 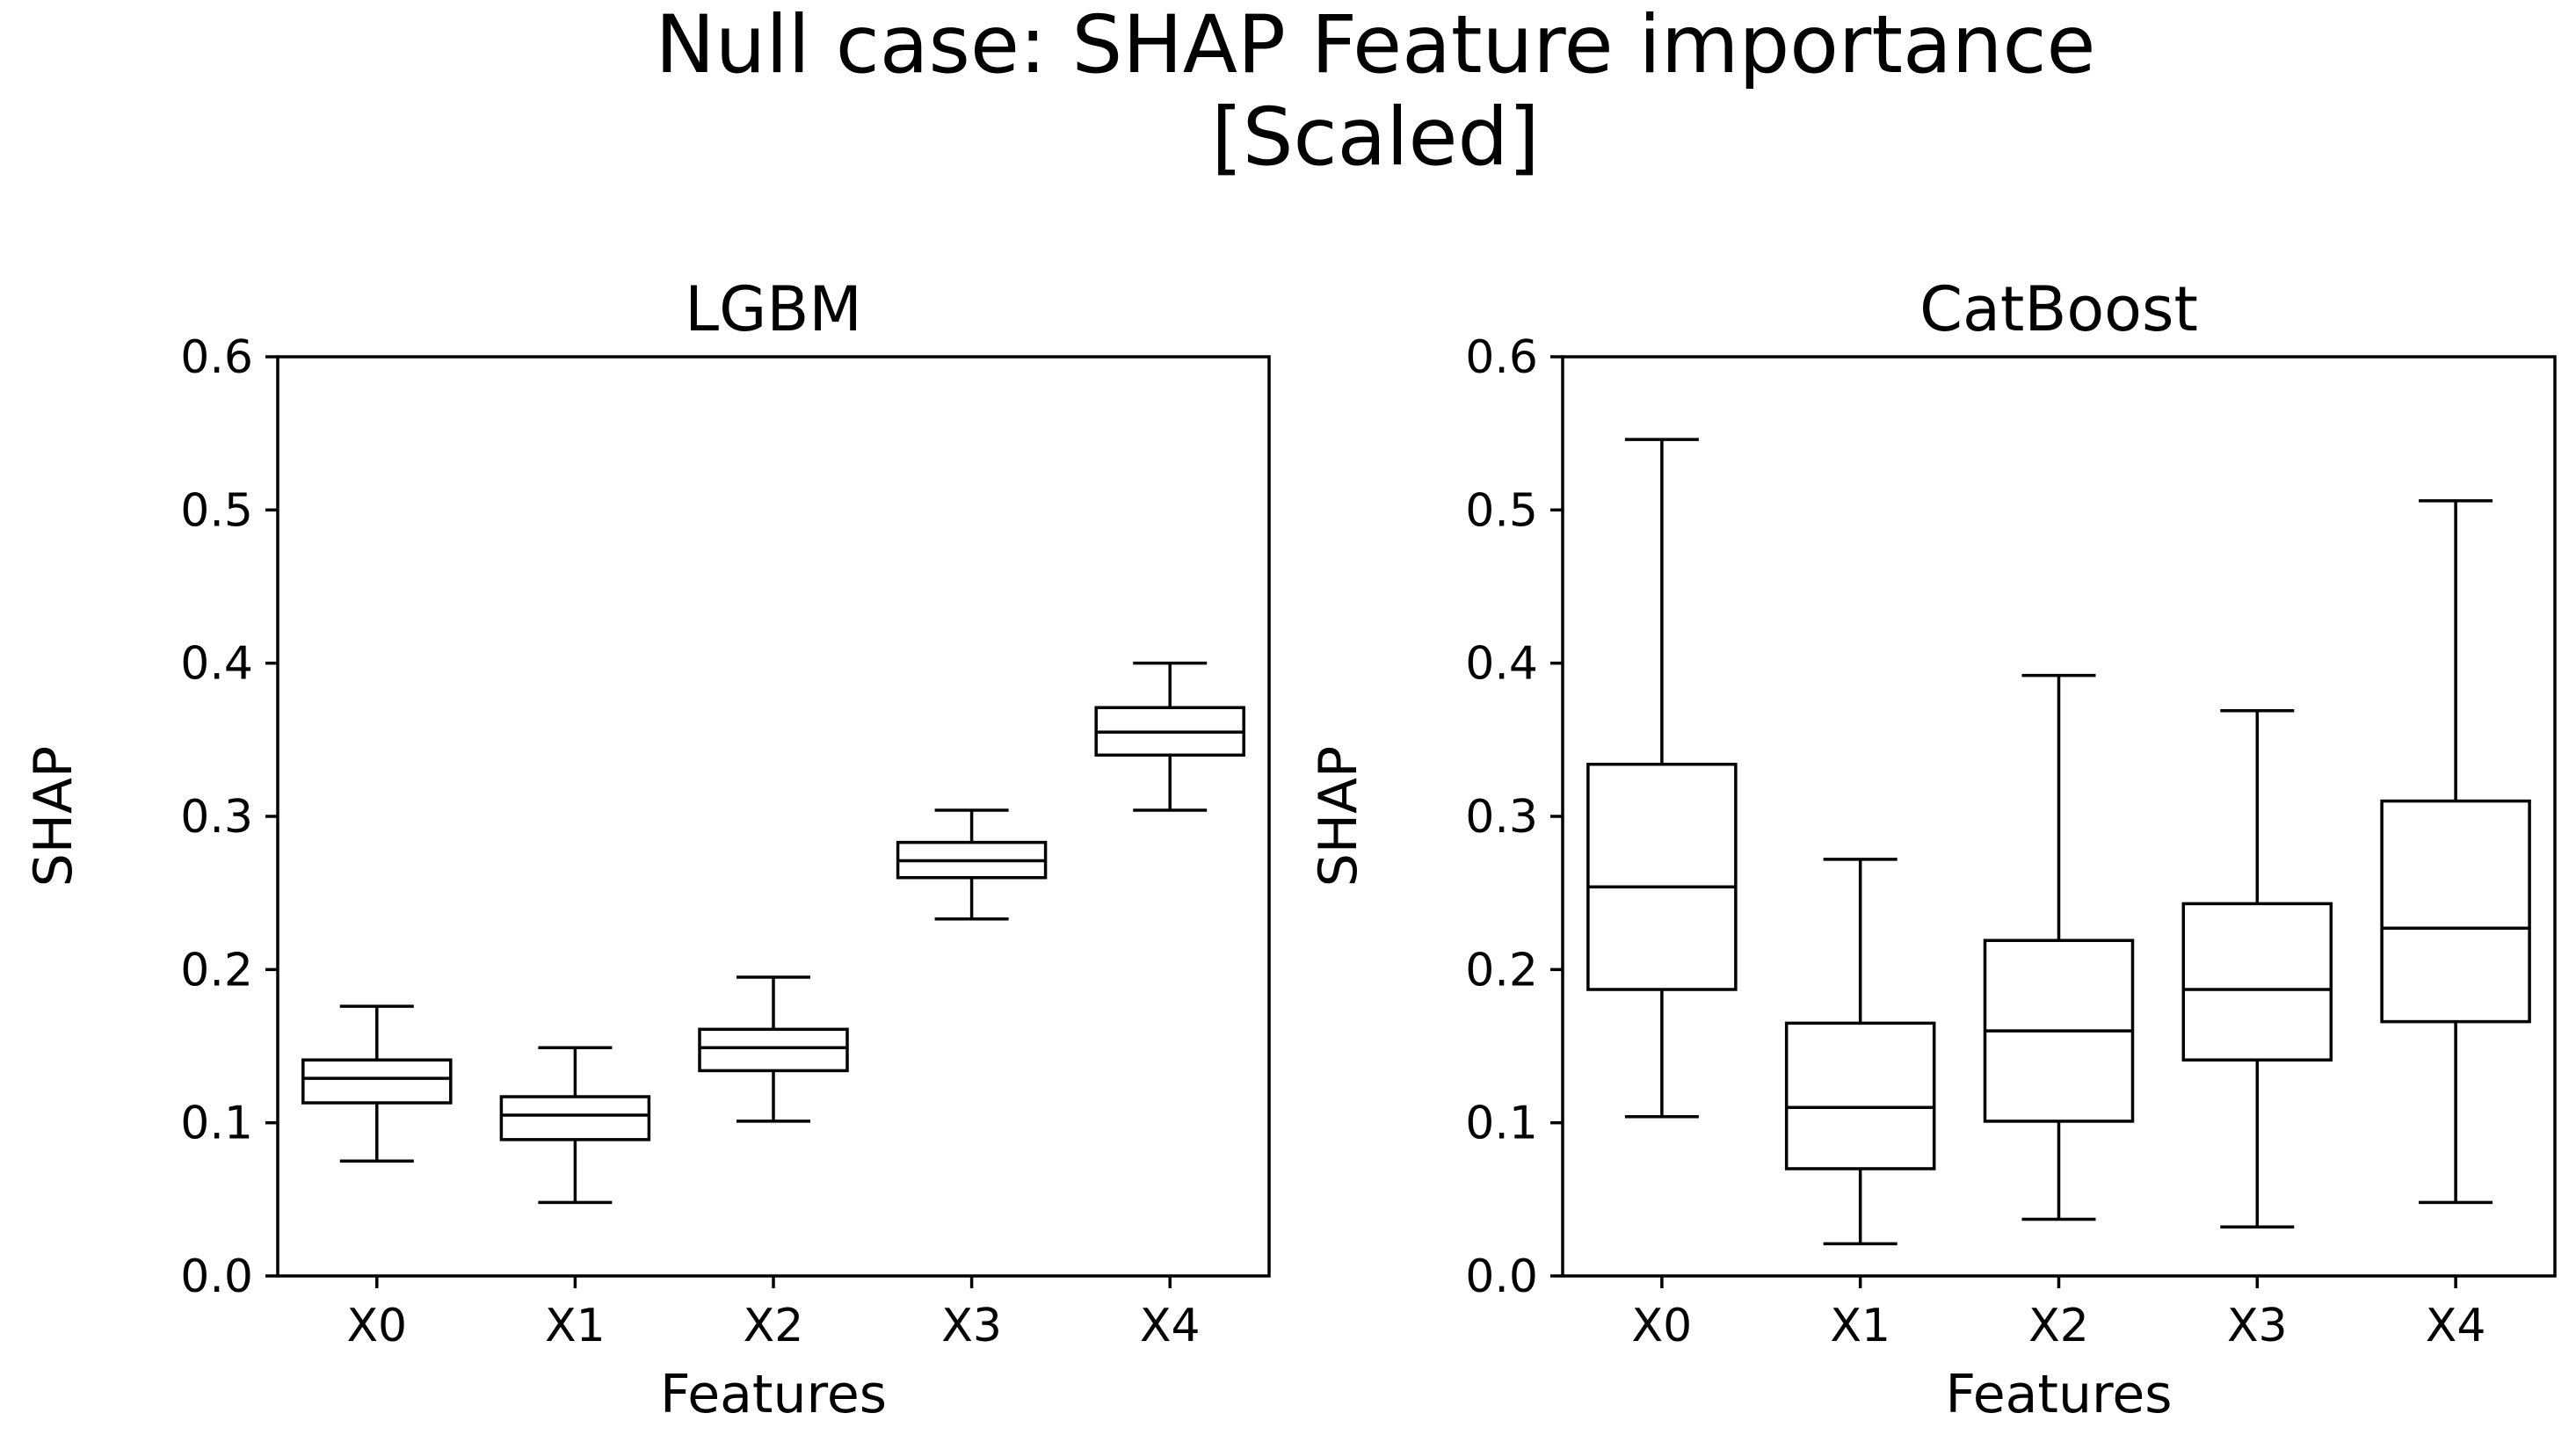 I want to click on panel-title: CatBoost, so click(x=2058, y=309).